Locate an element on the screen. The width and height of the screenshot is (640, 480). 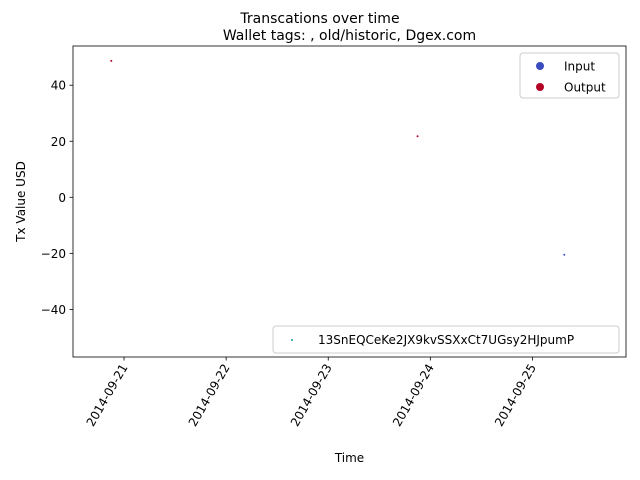
x-tick-label: 2014-09-22 is located at coordinates (209, 395).